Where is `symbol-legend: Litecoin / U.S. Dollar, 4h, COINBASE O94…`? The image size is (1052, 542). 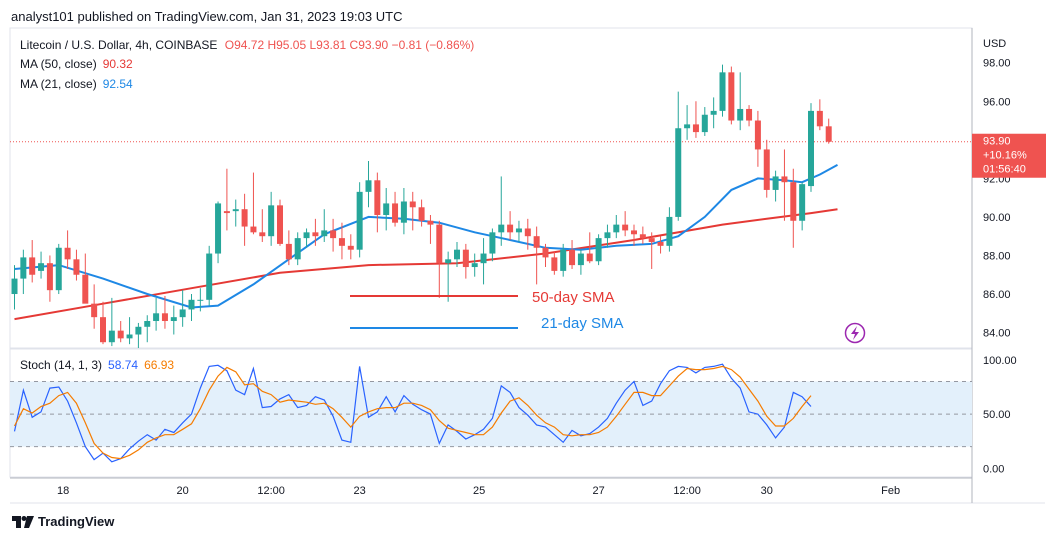
symbol-legend: Litecoin / U.S. Dollar, 4h, COINBASE O94… is located at coordinates (247, 45).